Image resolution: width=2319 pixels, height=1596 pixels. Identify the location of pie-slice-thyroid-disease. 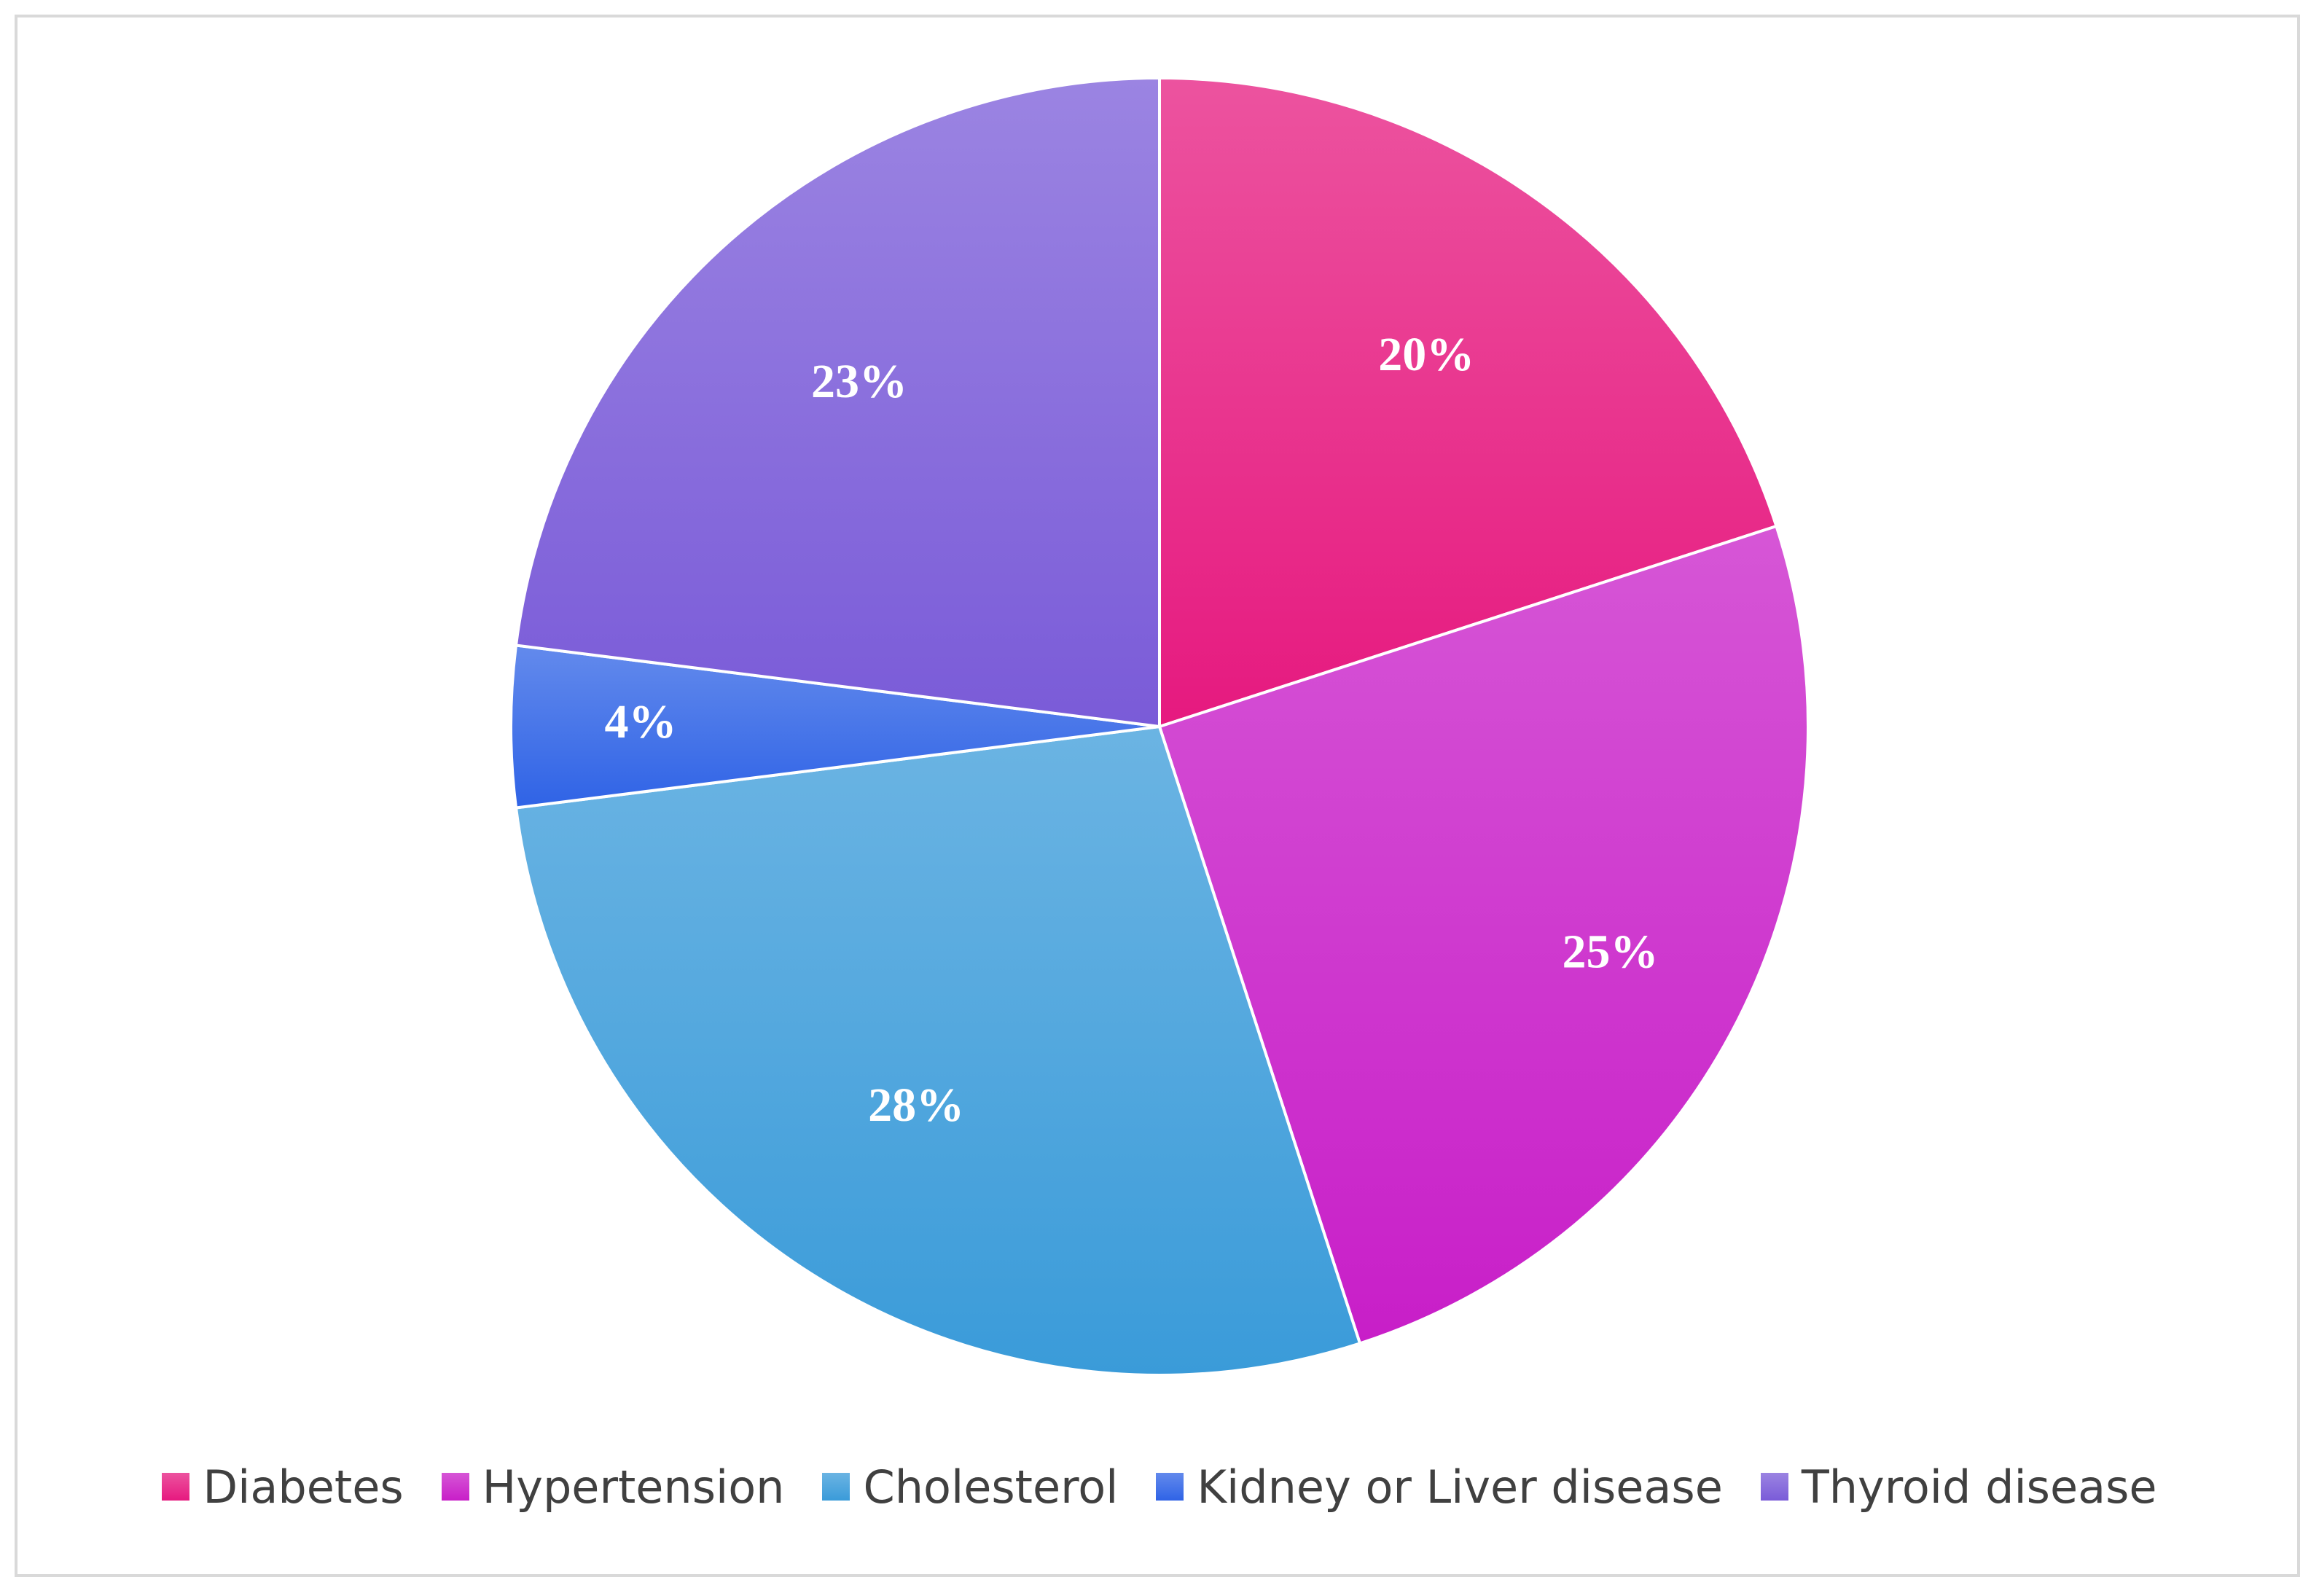
(837, 402).